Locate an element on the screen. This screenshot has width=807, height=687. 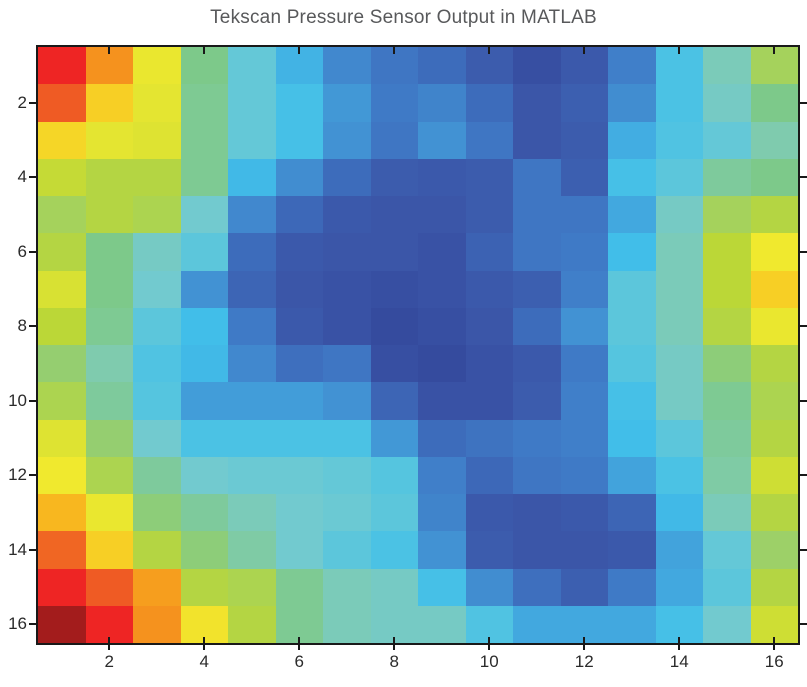
x-tick-label: 8 is located at coordinates (394, 661).